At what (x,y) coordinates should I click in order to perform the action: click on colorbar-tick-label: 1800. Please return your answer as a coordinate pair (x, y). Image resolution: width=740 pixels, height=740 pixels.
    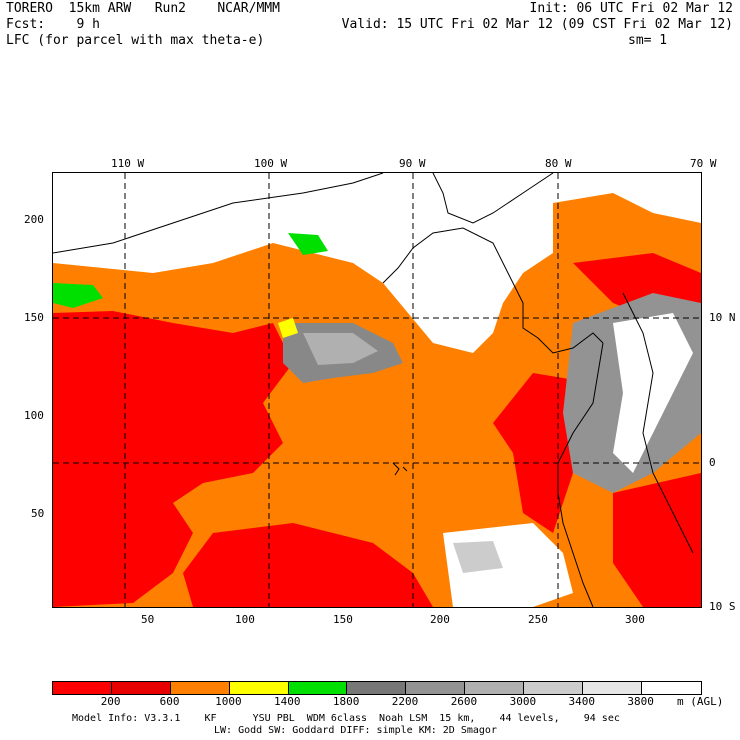
    Looking at the image, I should click on (346, 701).